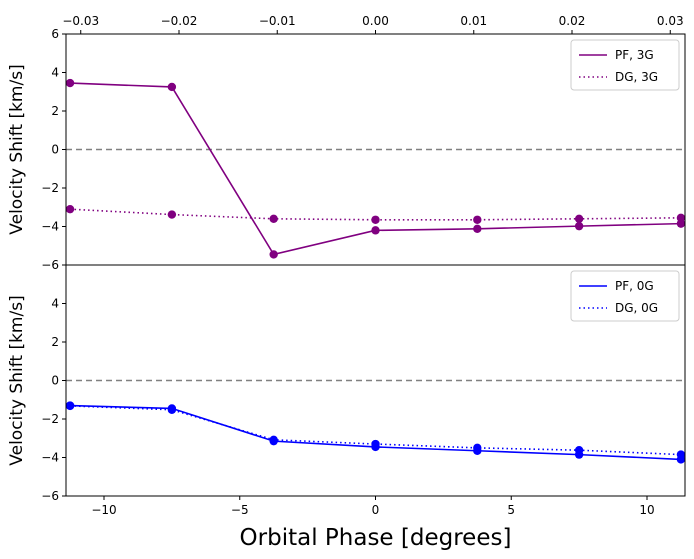 Image resolution: width=694 pixels, height=559 pixels. What do you see at coordinates (634, 55) in the screenshot?
I see `top-legend-label: PF, 3G` at bounding box center [634, 55].